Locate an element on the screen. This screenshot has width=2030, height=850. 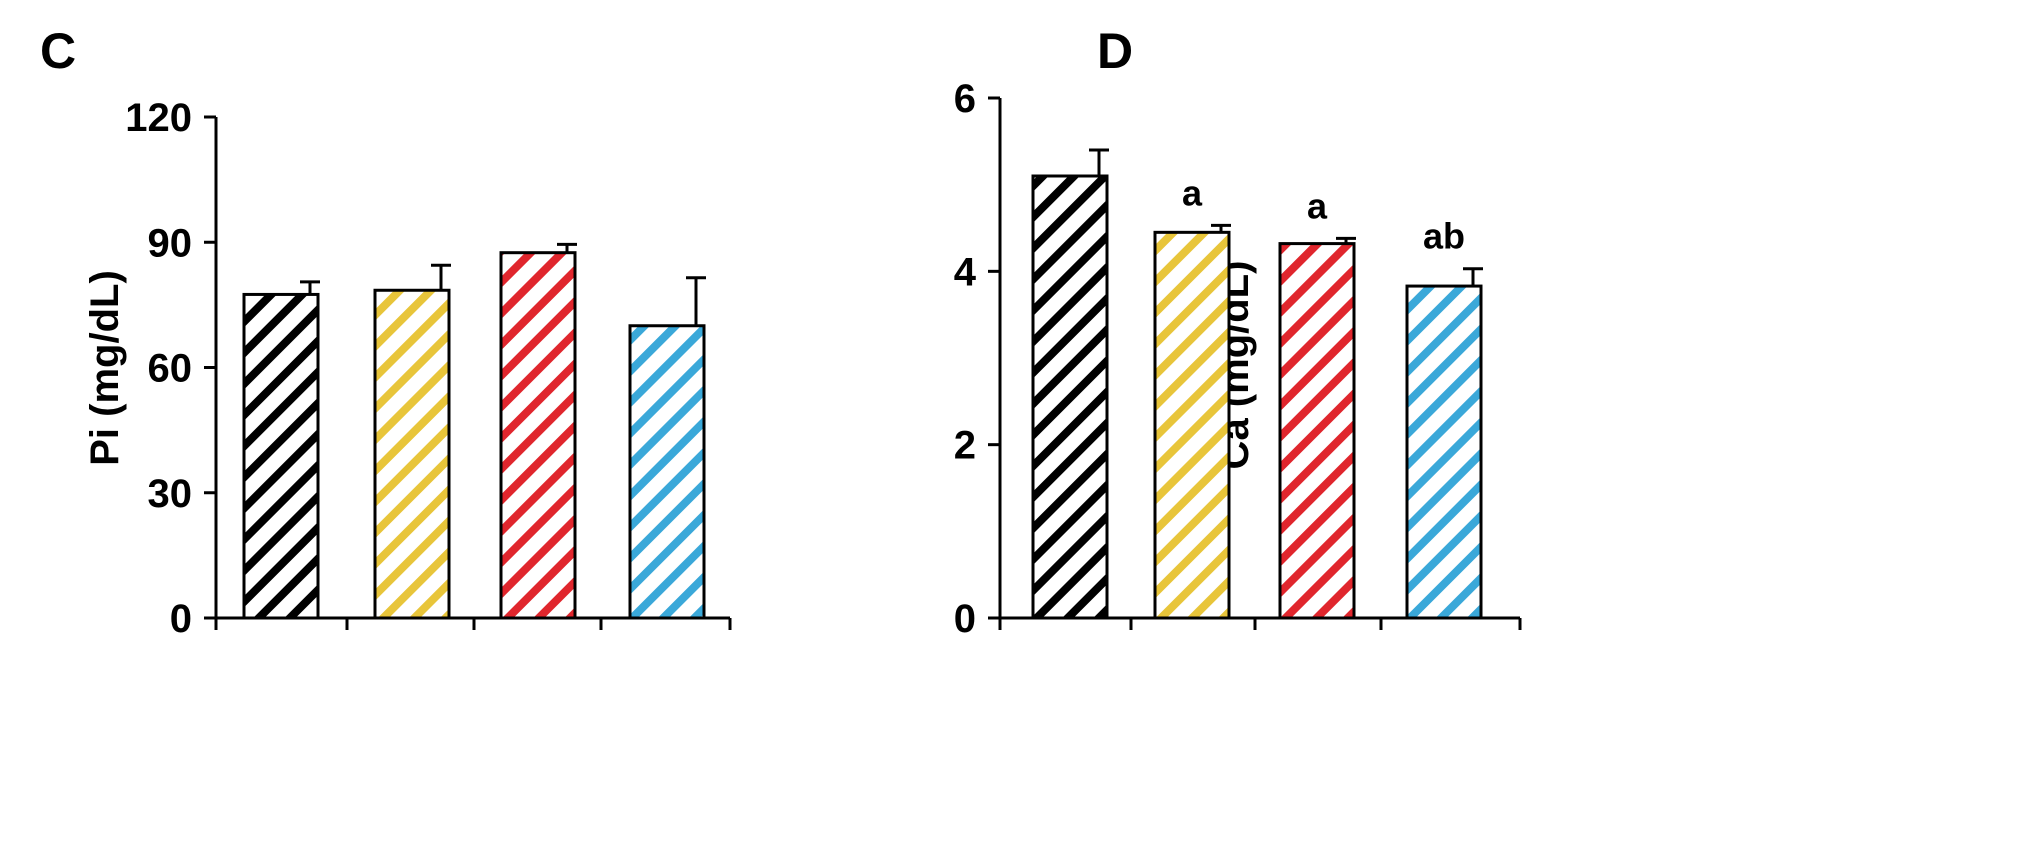
y-tick-label: 30 is located at coordinates (170, 494).